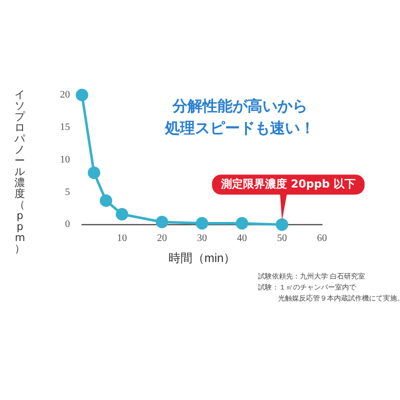 The width and height of the screenshot is (400, 400). I want to click on x-tick-label: 50, so click(282, 238).